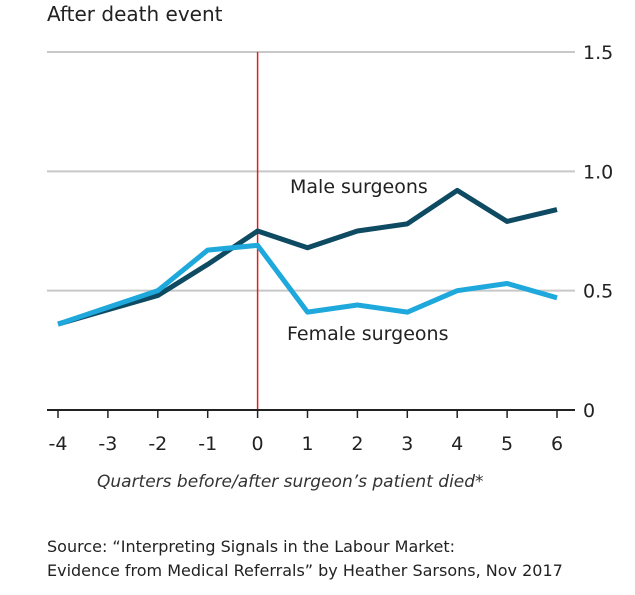  What do you see at coordinates (157, 444) in the screenshot?
I see `x-tick-label: -2` at bounding box center [157, 444].